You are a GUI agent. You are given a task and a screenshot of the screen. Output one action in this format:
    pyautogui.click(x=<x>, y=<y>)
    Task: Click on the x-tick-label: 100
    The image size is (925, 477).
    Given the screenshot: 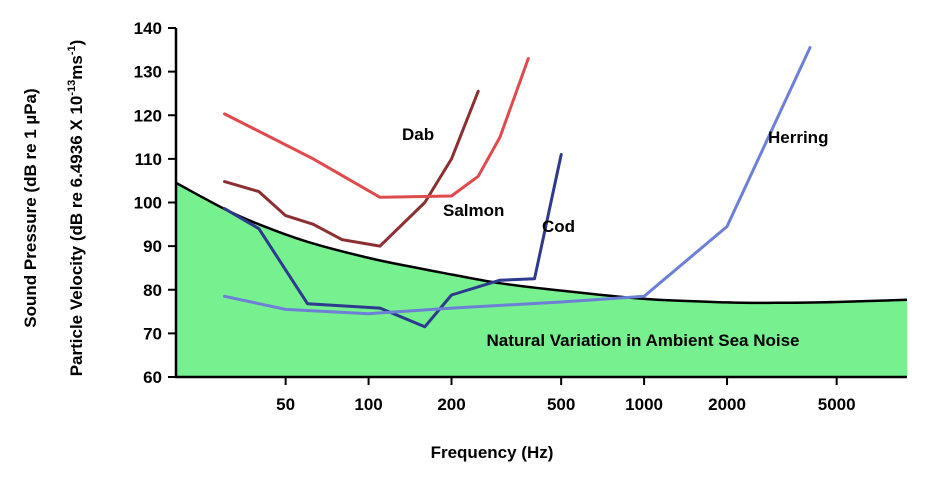 What is the action you would take?
    pyautogui.click(x=368, y=404)
    